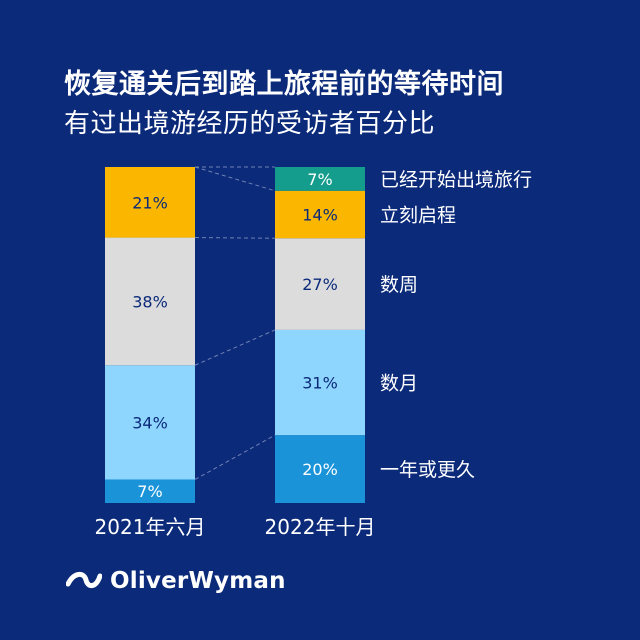 The image size is (640, 640). What do you see at coordinates (150, 527) in the screenshot?
I see `category-label: 2021年六月` at bounding box center [150, 527].